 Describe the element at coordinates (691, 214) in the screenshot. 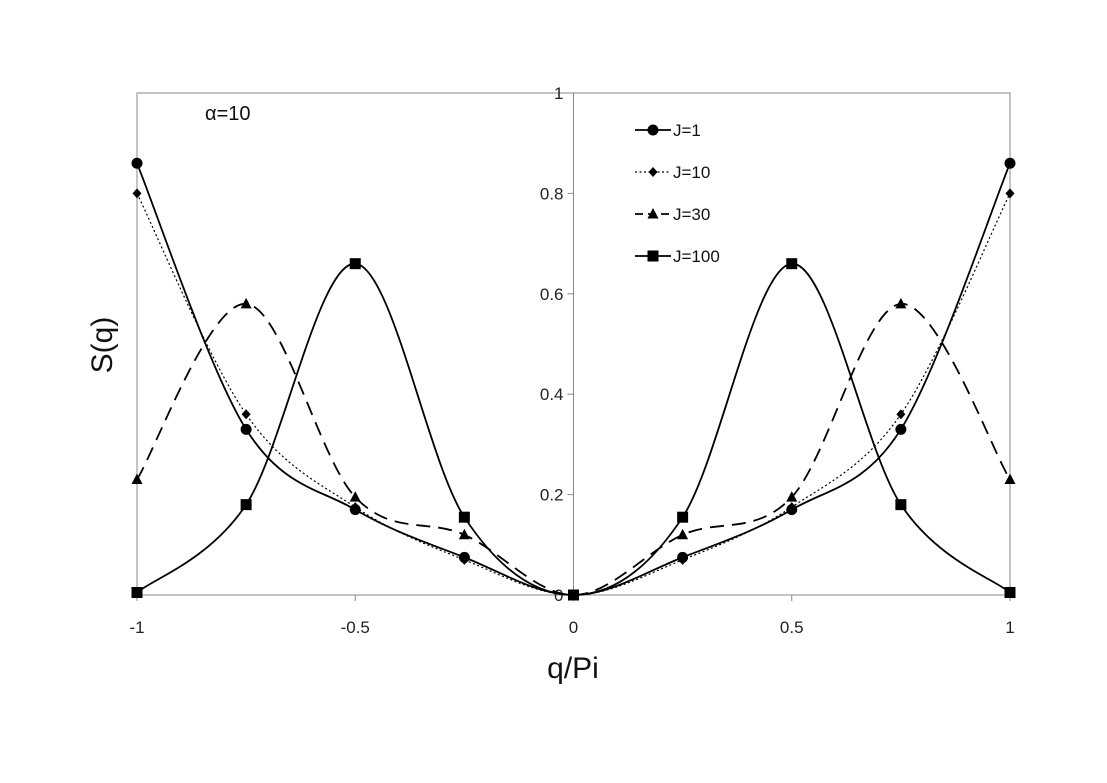

I see `legend-label: J=30` at that location.